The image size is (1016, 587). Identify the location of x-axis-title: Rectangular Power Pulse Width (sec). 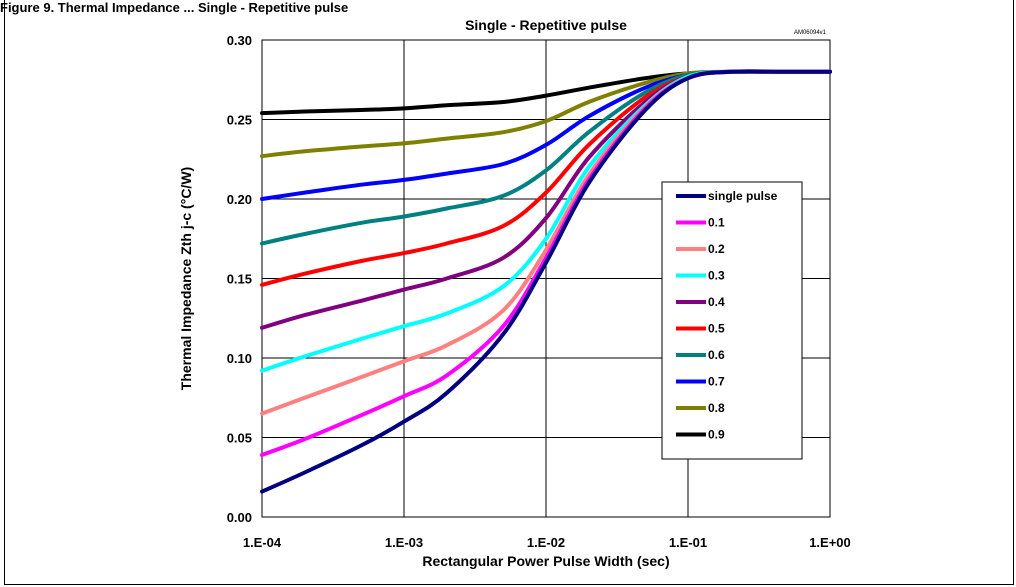
(545, 561).